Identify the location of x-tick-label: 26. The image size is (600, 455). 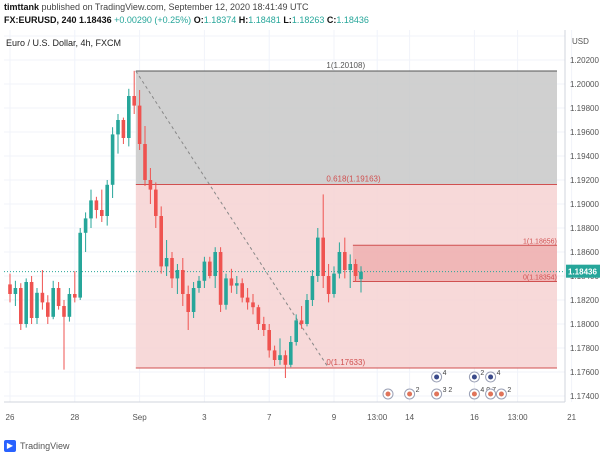
(10, 417).